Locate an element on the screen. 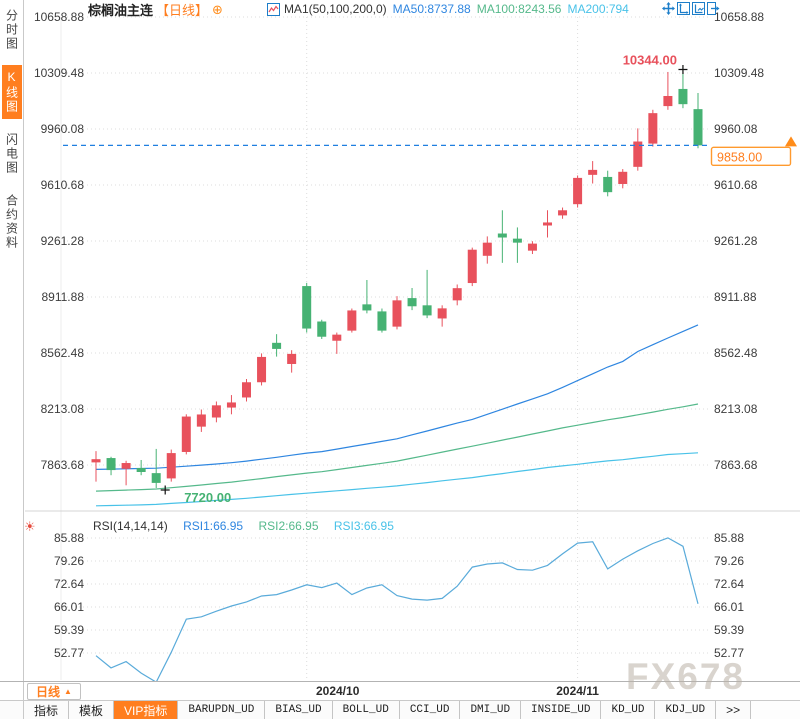  candlestick-chart-icon is located at coordinates (273, 9).